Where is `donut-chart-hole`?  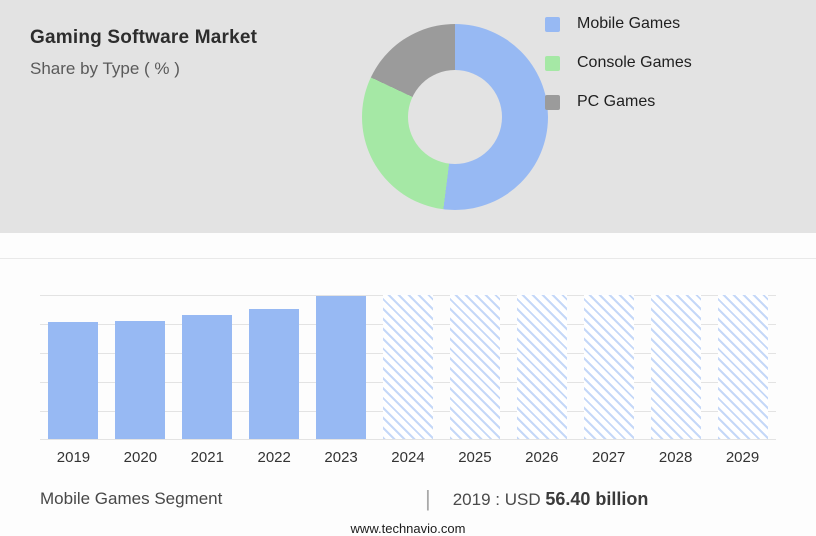 donut-chart-hole is located at coordinates (455, 117).